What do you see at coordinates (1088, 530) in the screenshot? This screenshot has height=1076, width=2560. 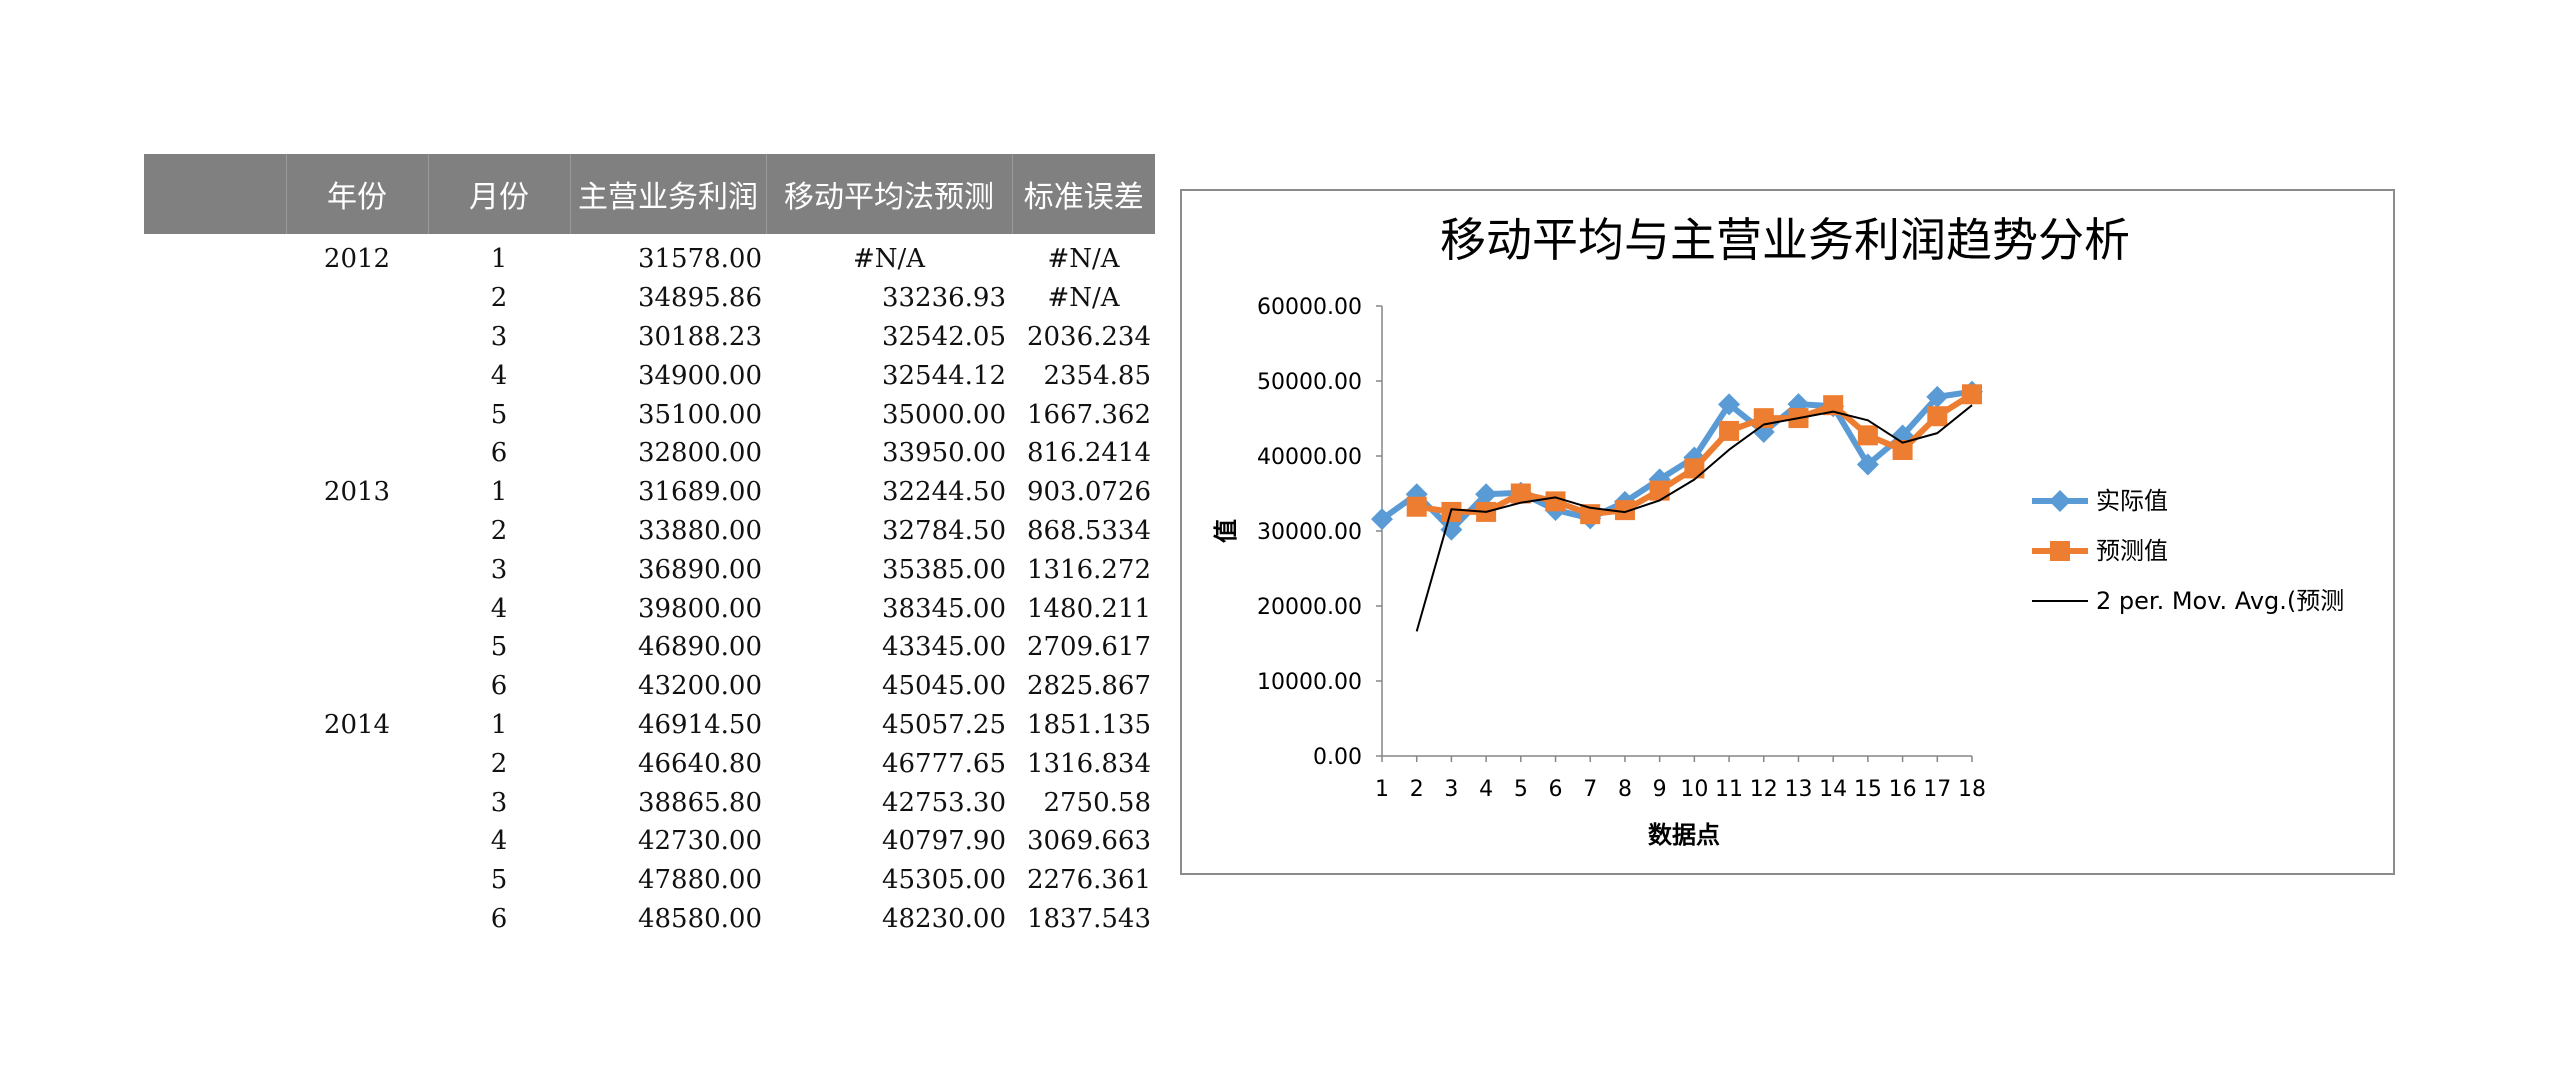 I see `stderr-cell: 868.5334` at bounding box center [1088, 530].